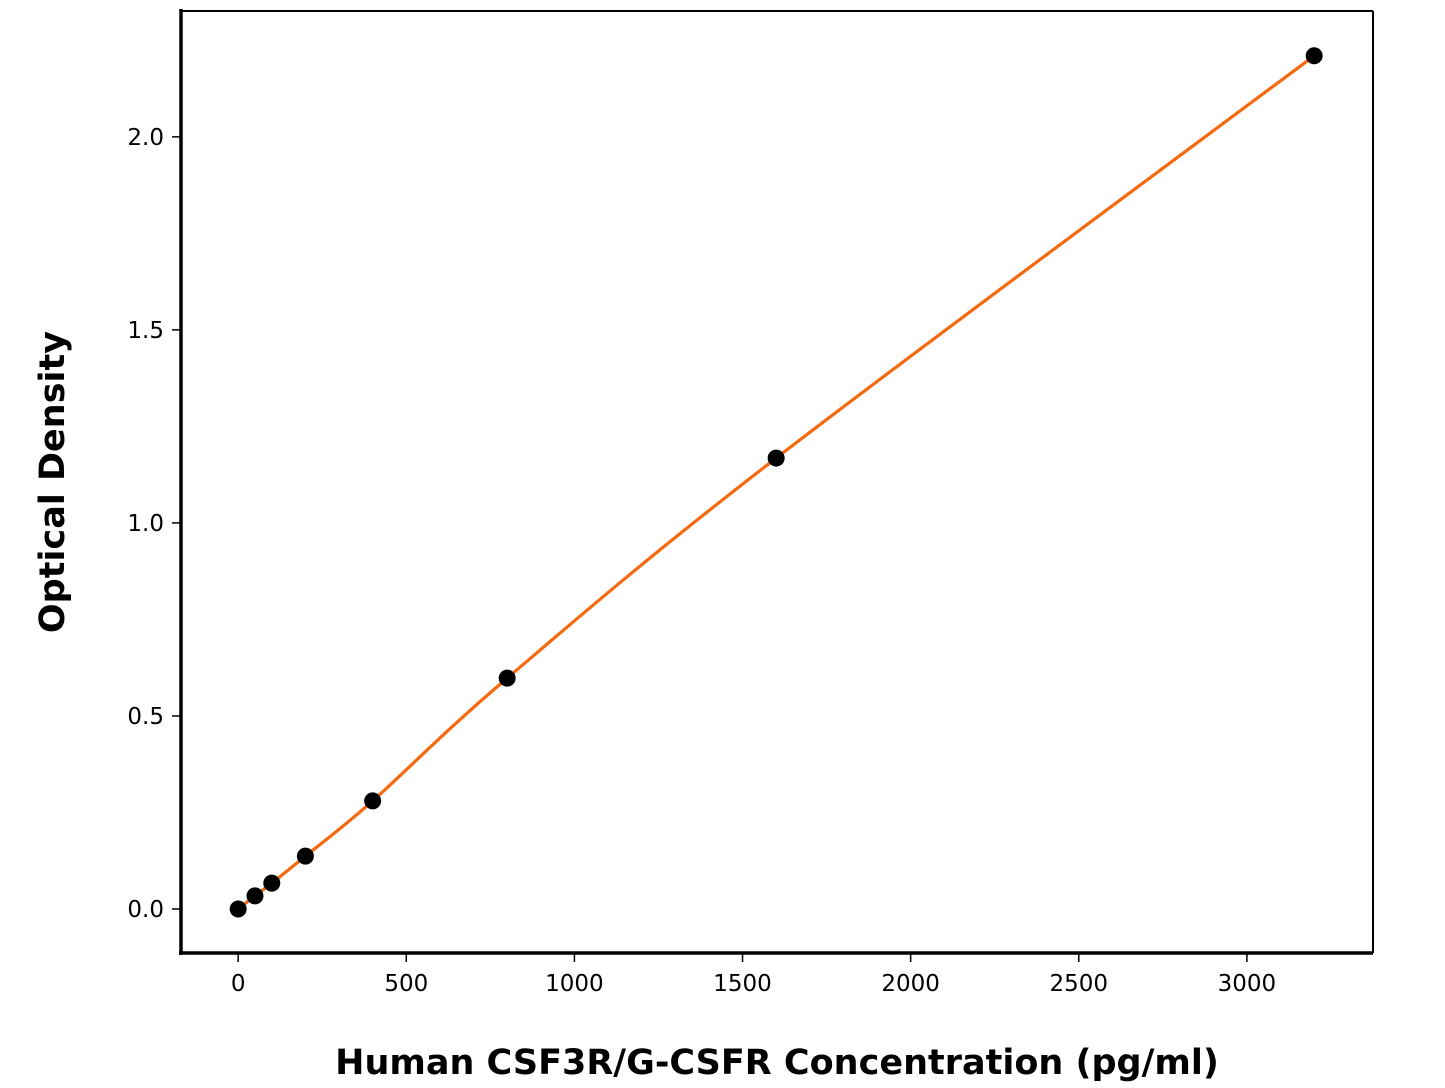 This screenshot has width=1445, height=1088. What do you see at coordinates (145, 524) in the screenshot?
I see `y-tick-label: 1.0` at bounding box center [145, 524].